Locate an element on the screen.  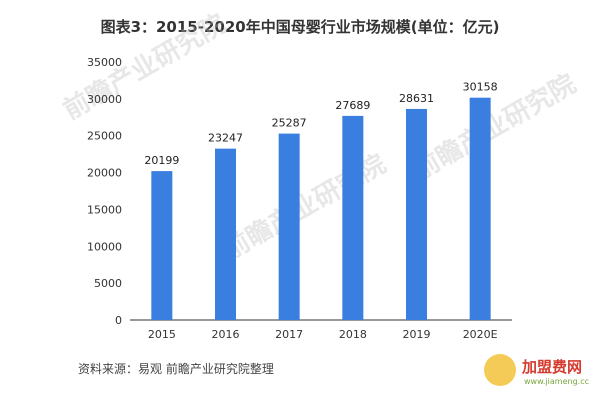
y-tick-label: 20000 is located at coordinates (104, 173).